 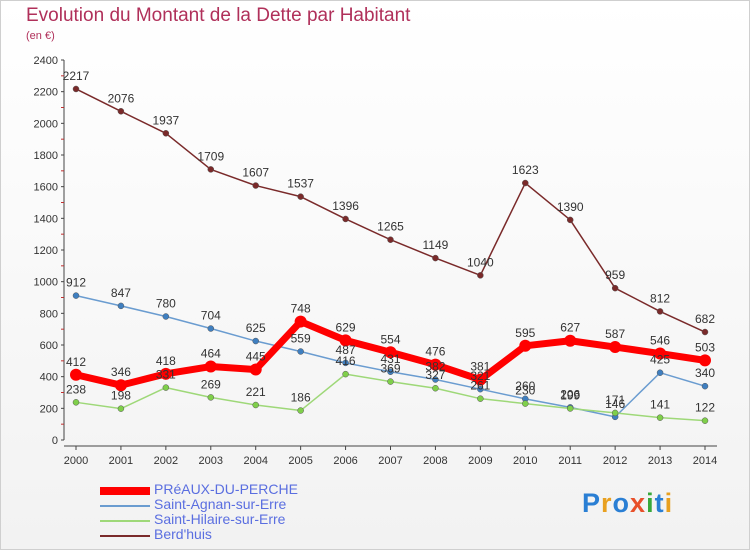 What do you see at coordinates (659, 503) in the screenshot?
I see `logo-letter: t` at bounding box center [659, 503].